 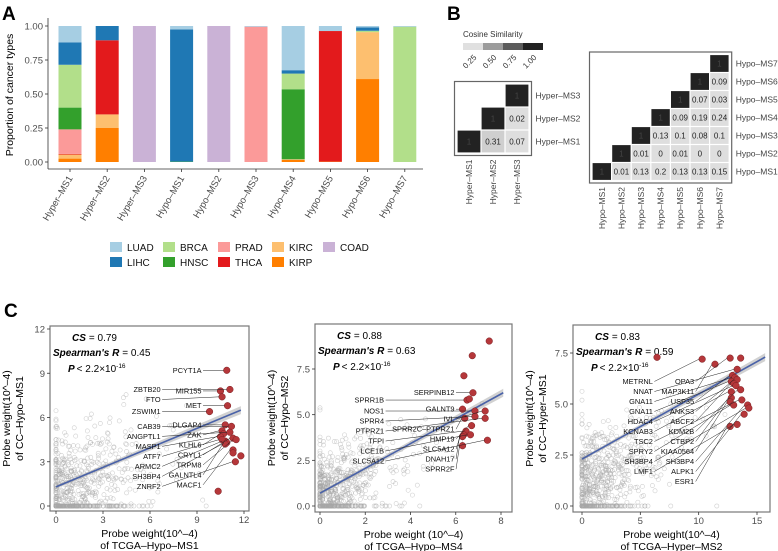 What do you see at coordinates (107, 121) in the screenshot?
I see `bar-segment-kirc` at bounding box center [107, 121].